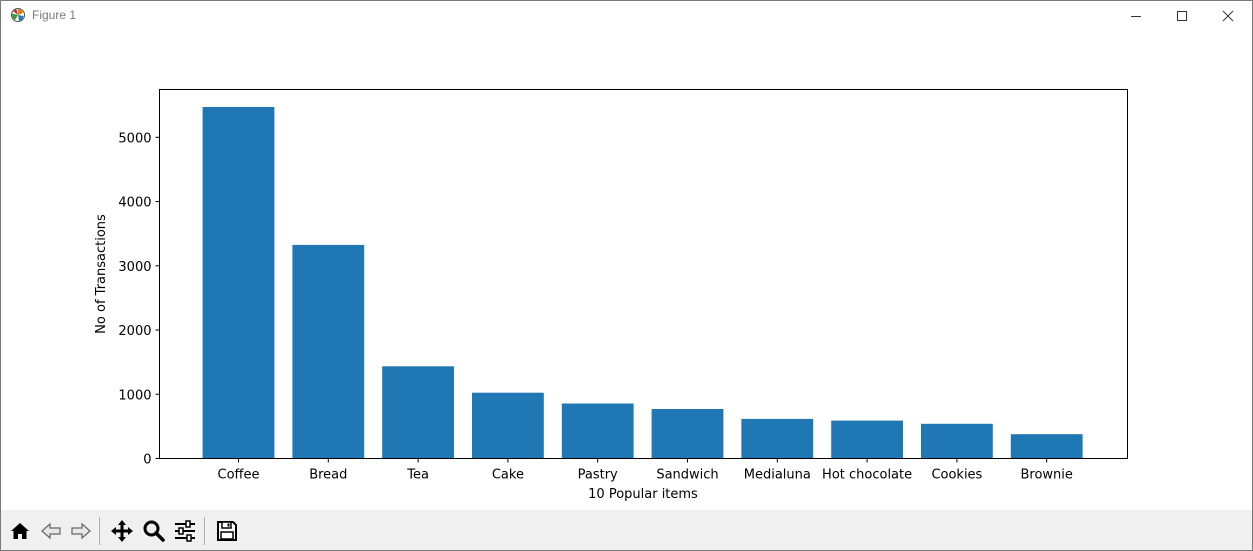  I want to click on home-button, so click(19, 530).